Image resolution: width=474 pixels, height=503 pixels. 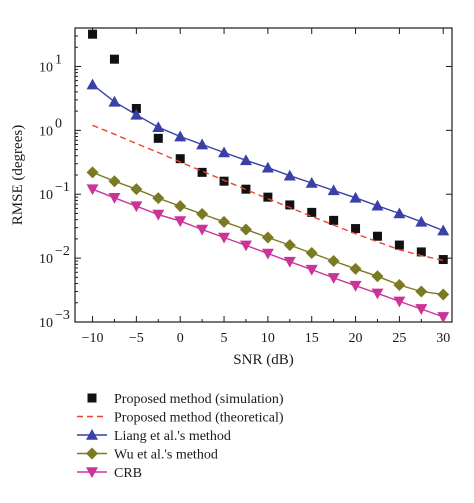 I want to click on legend-item: Liang et al.'s method, so click(x=154, y=436).